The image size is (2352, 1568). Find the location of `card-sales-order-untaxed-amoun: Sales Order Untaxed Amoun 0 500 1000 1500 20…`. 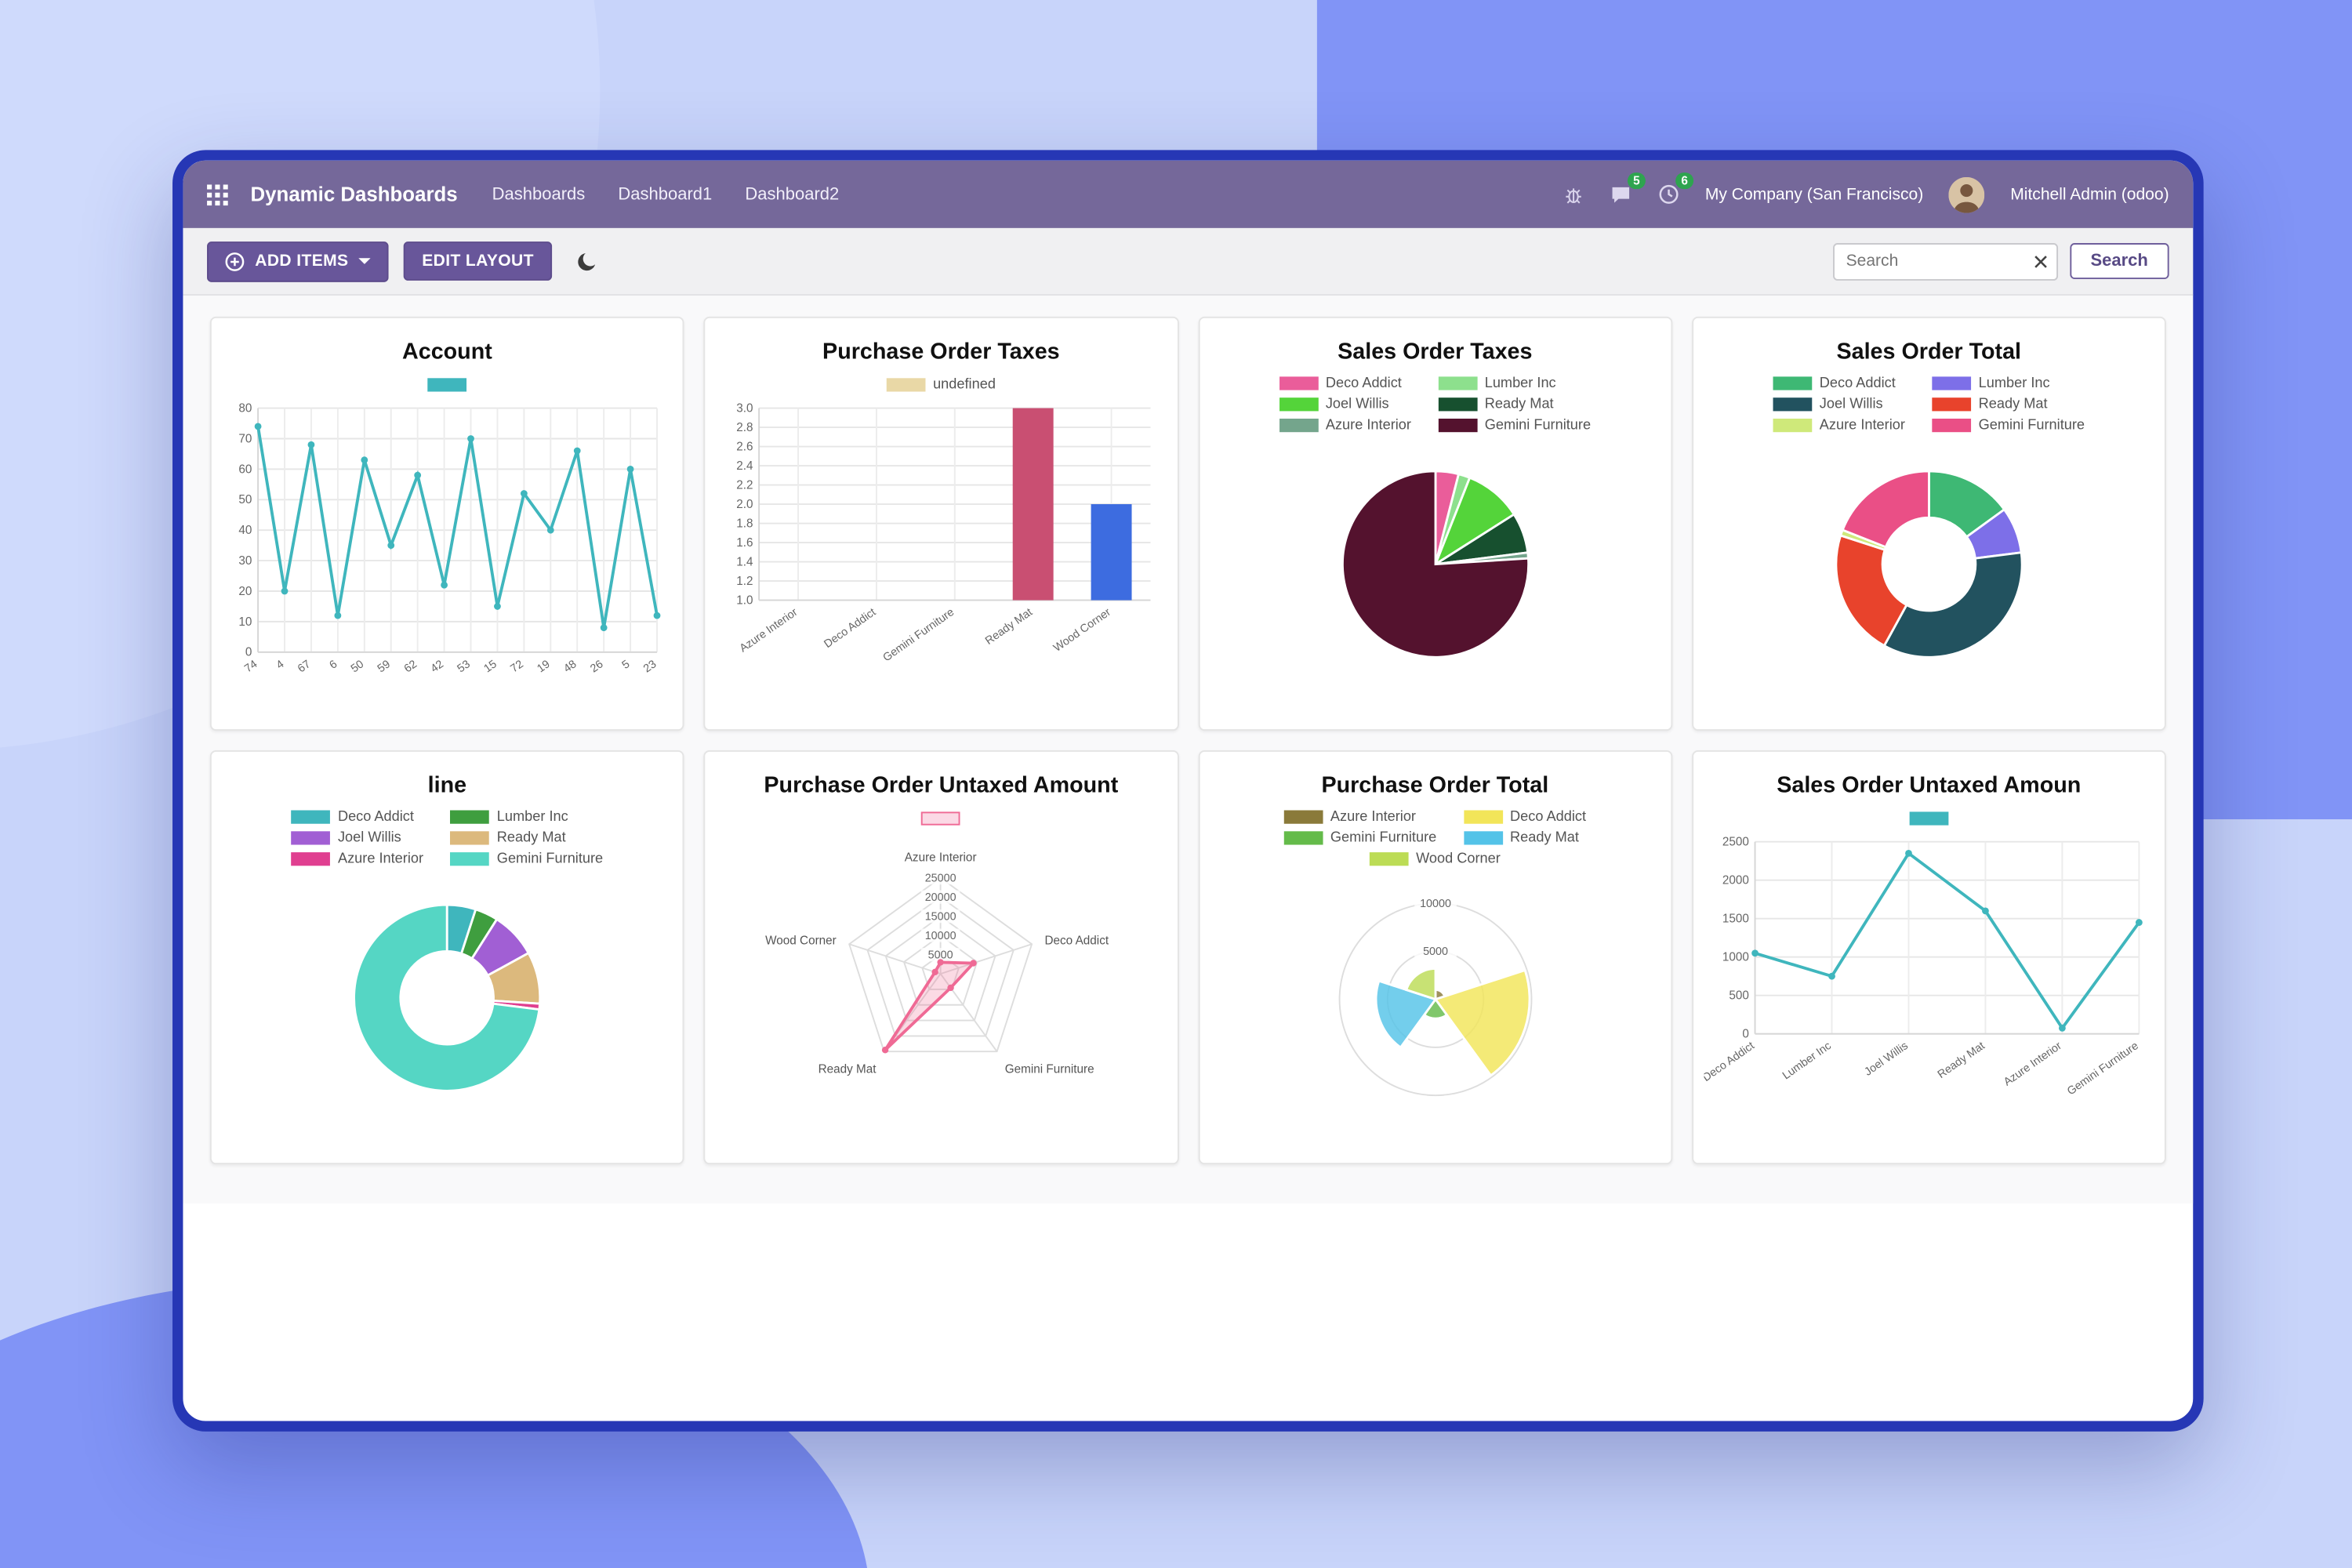

card-sales-order-untaxed-amoun: Sales Order Untaxed Amoun 0 500 1000 1500 20… is located at coordinates (1928, 957).